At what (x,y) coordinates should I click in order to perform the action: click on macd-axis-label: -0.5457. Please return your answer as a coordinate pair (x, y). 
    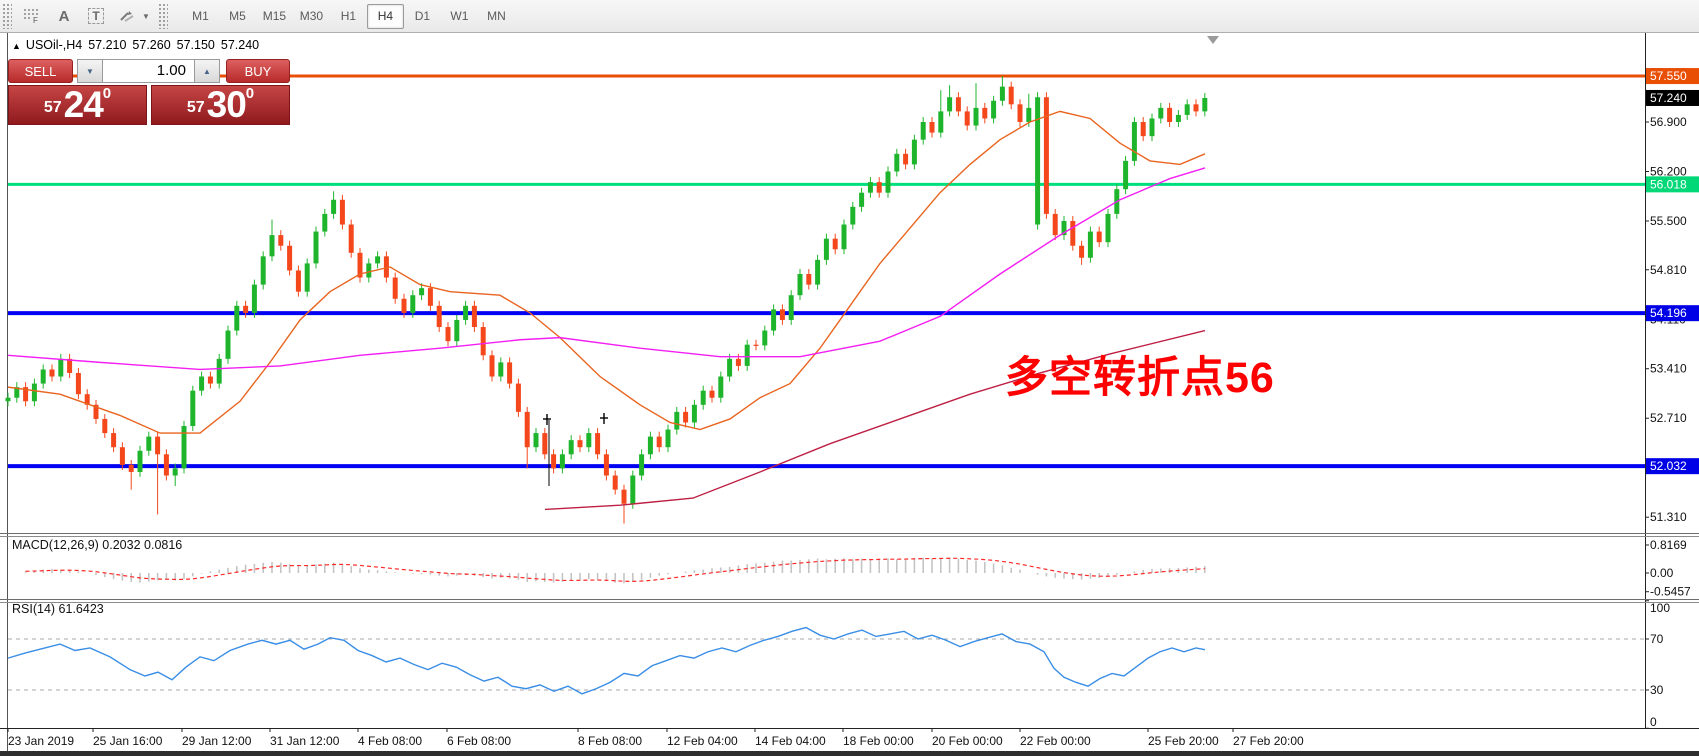
    Looking at the image, I should click on (1670, 592).